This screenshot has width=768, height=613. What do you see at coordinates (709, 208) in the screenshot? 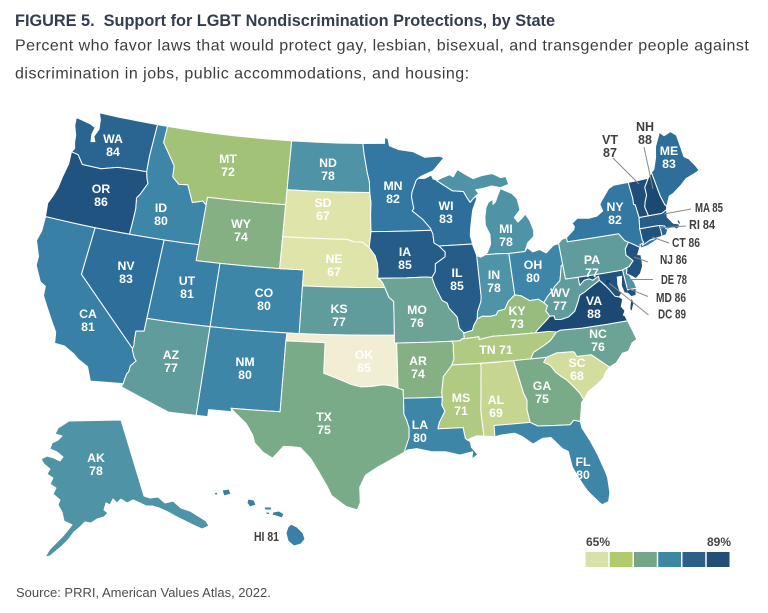
I see `svg-text: MA 85` at bounding box center [709, 208].